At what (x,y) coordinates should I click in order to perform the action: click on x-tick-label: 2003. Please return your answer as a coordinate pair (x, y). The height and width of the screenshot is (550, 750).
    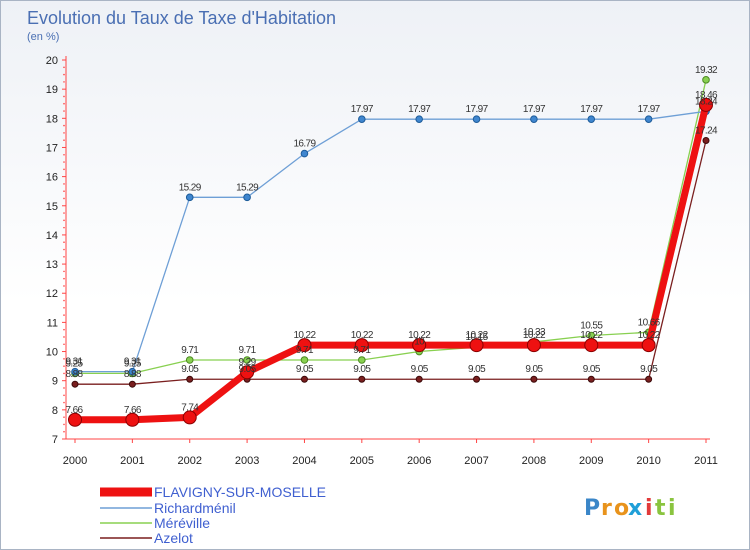
    Looking at the image, I should click on (247, 461).